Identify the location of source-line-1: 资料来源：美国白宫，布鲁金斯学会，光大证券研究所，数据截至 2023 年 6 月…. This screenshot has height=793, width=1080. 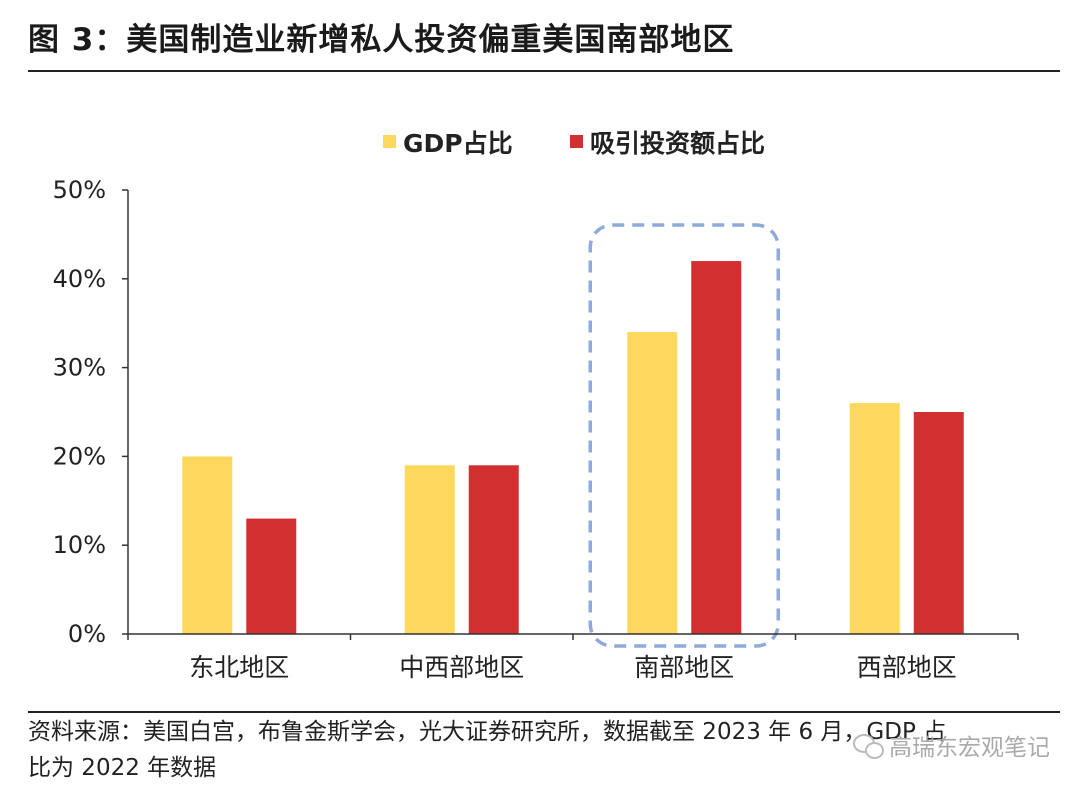
(487, 732).